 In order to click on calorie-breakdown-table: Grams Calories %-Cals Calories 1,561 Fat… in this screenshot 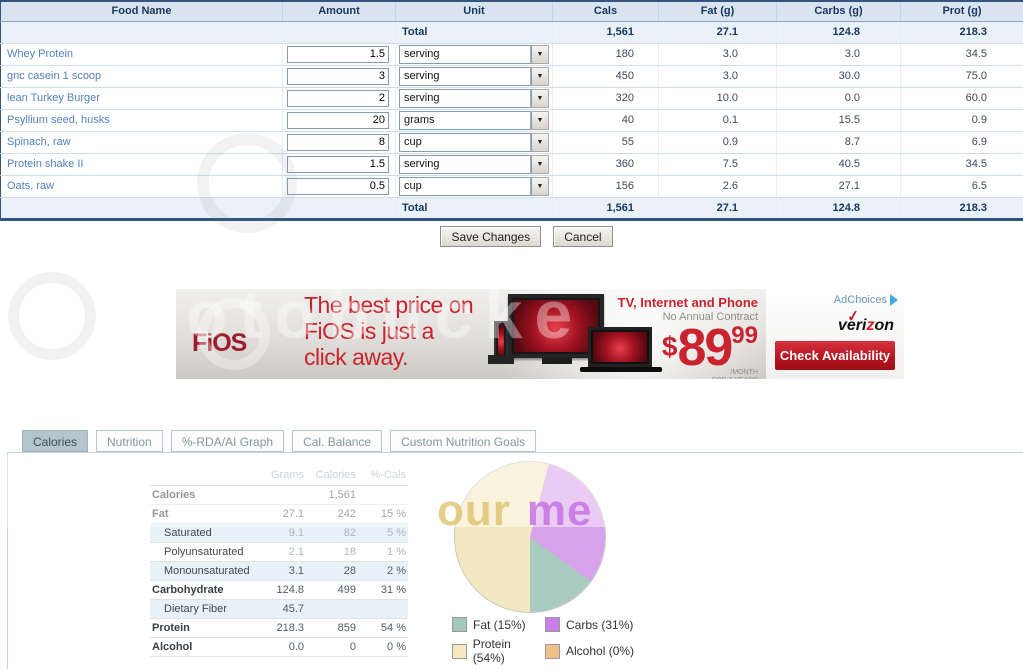, I will do `click(279, 561)`.